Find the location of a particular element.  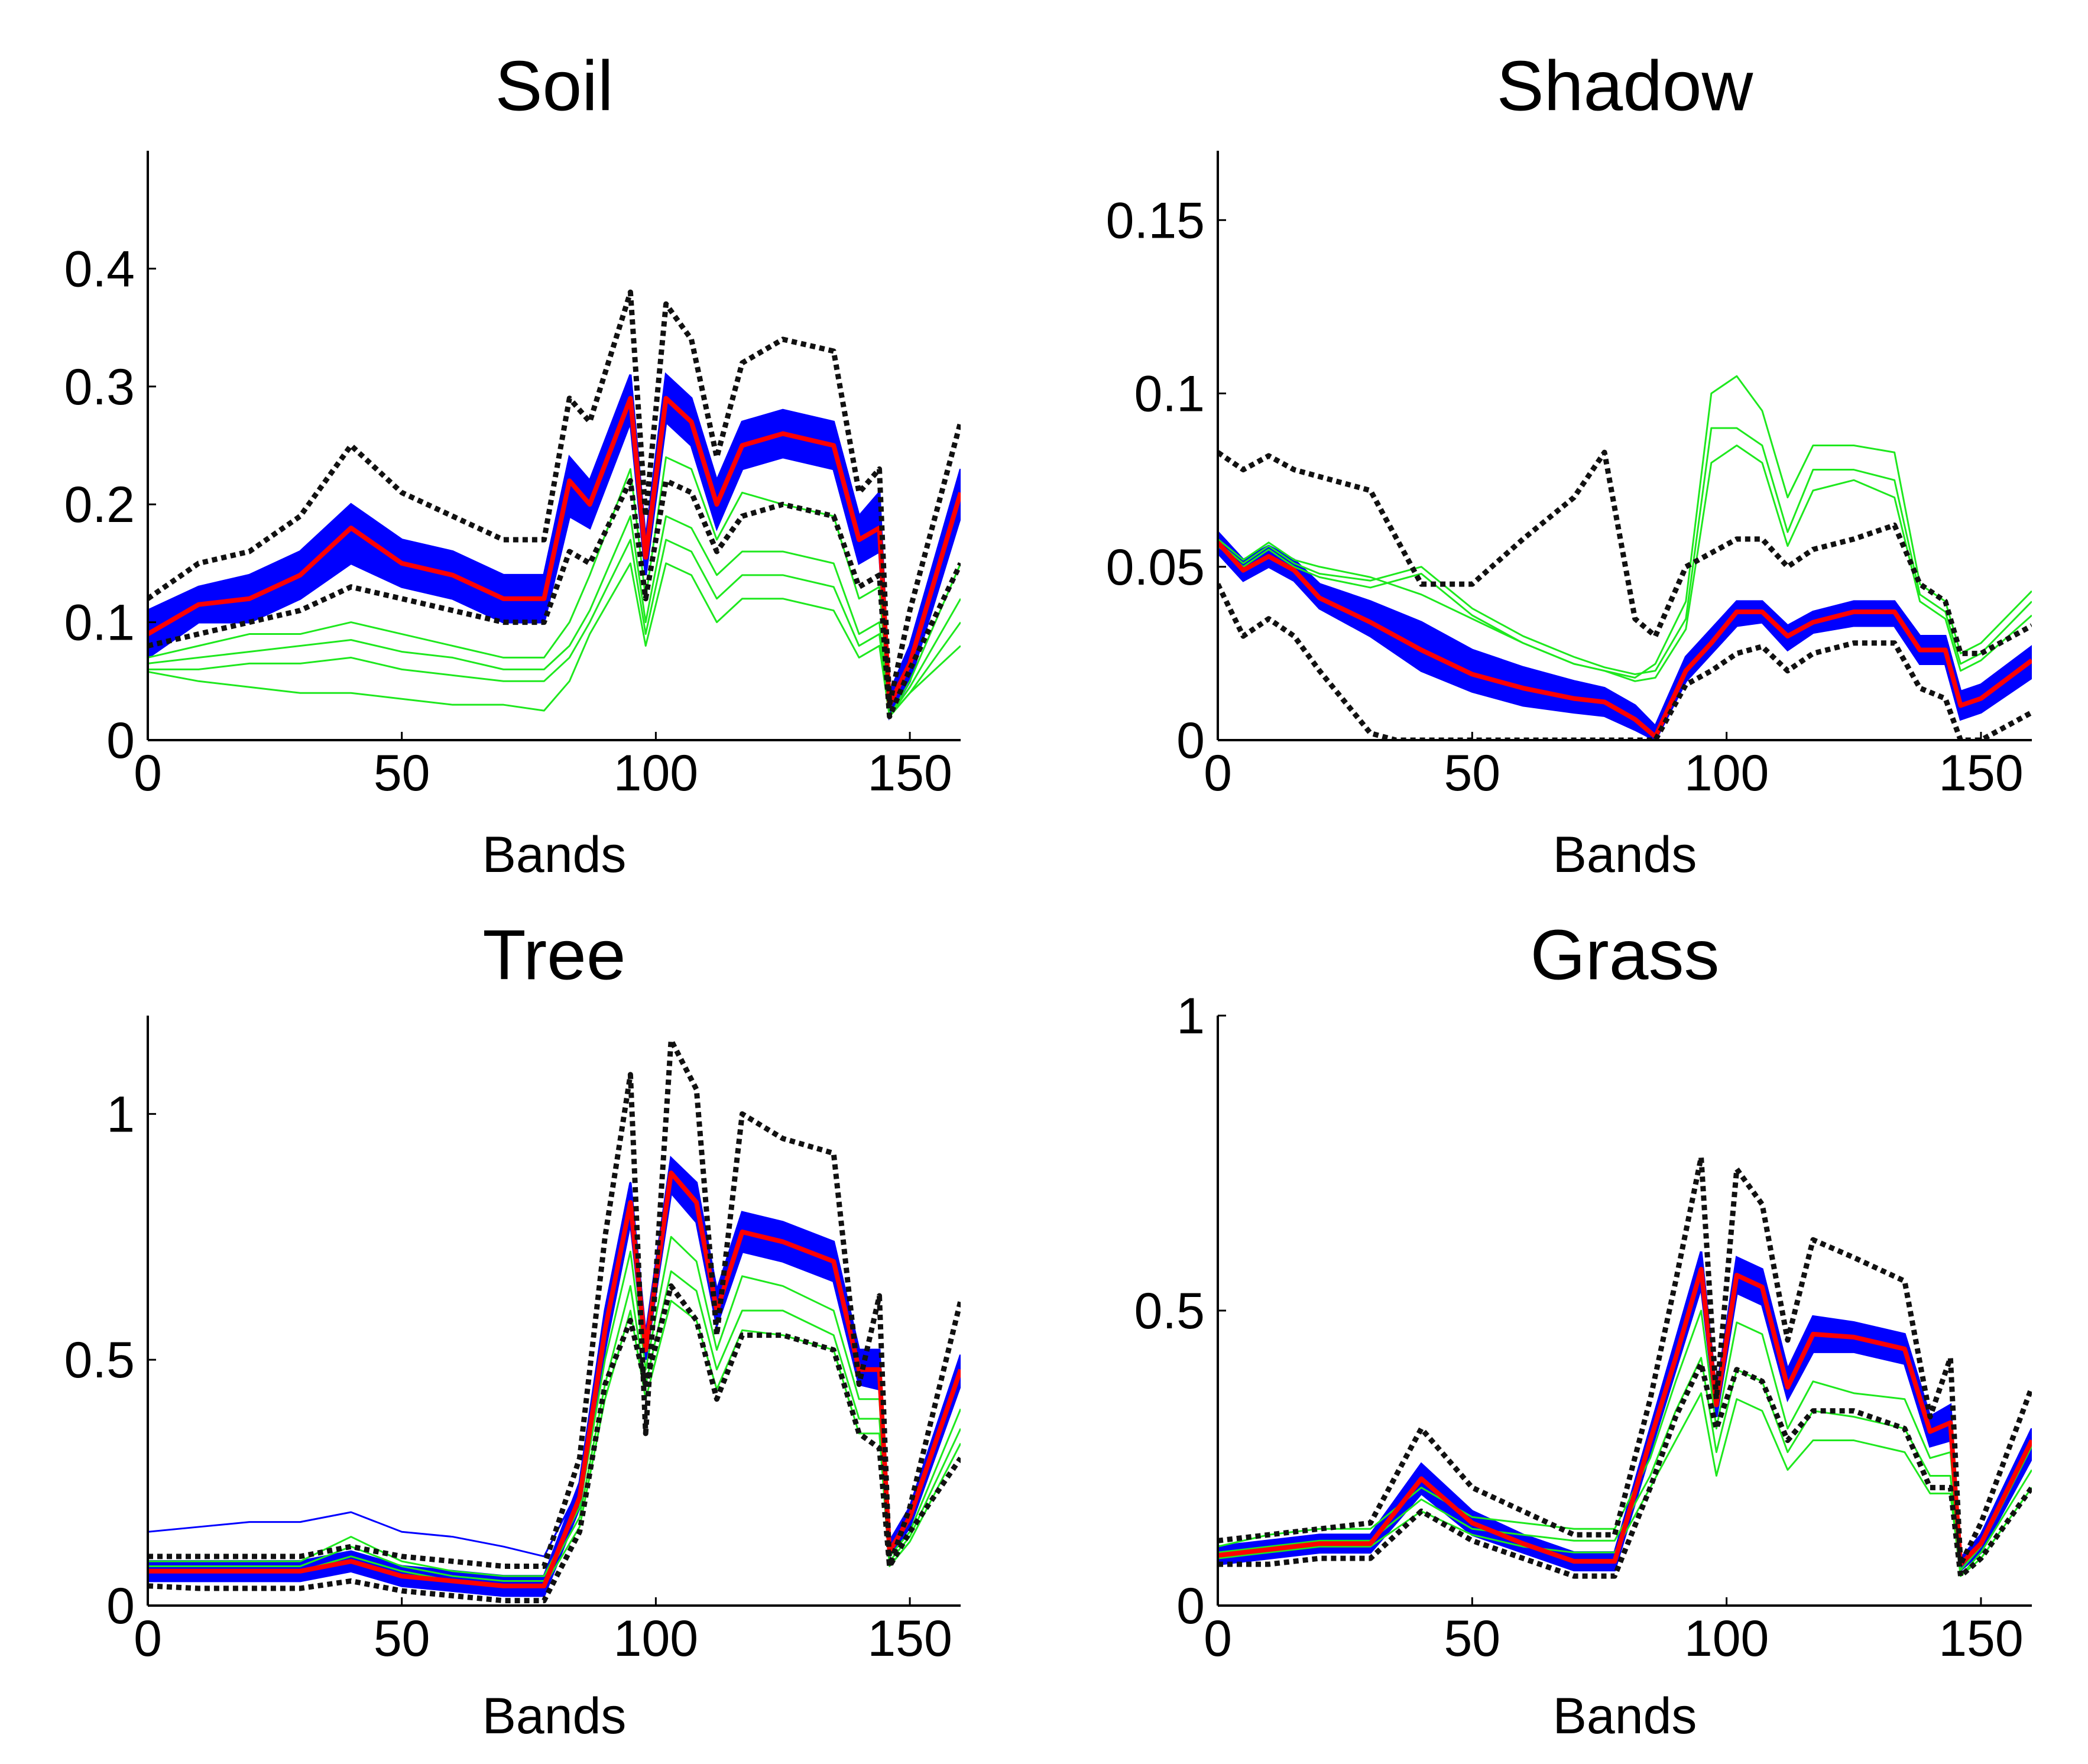

series-blue-band is located at coordinates (1625, 635).